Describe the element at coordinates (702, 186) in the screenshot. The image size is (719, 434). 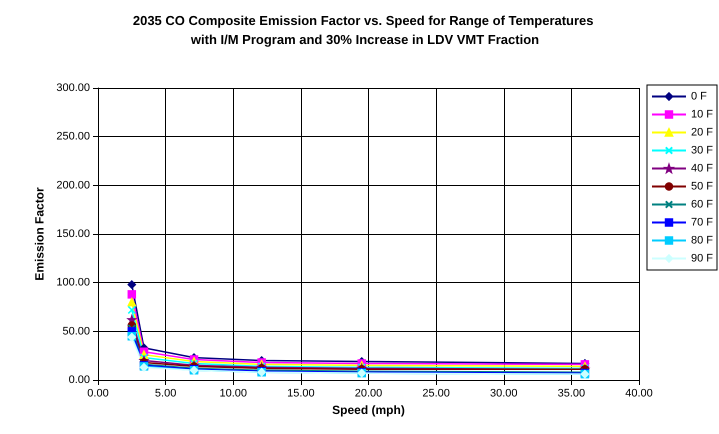
I see `legend-label: 50 F` at that location.